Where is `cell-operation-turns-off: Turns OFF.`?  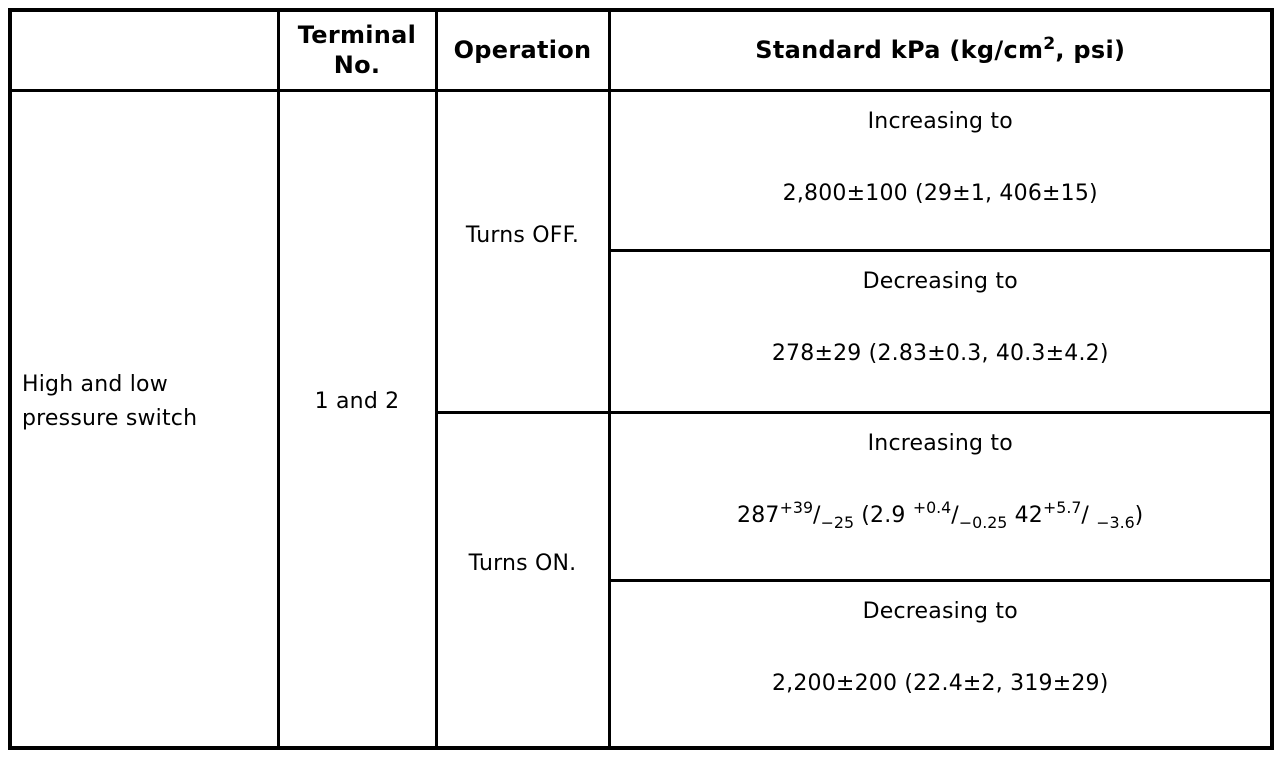 cell-operation-turns-off: Turns OFF. is located at coordinates (522, 251).